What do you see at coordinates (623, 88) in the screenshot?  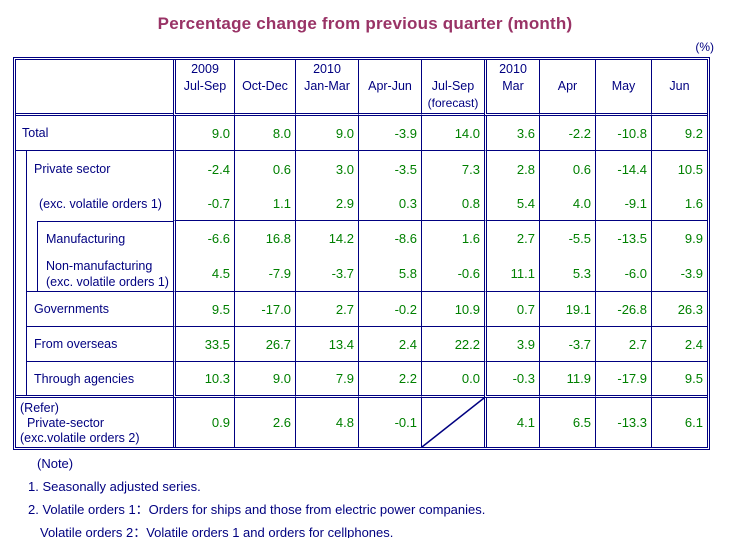 I see `column-header-may: May` at bounding box center [623, 88].